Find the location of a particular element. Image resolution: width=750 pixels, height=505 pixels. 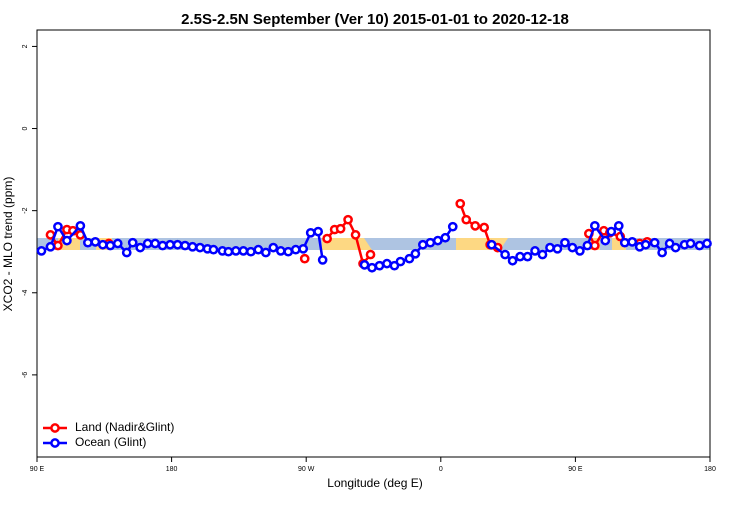

y-axis-label: XCO2 - MLO trend (ppm) is located at coordinates (8, 244).